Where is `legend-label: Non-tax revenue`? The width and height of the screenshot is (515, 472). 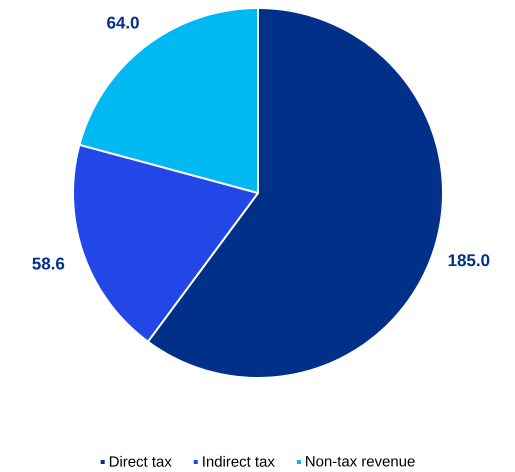
legend-label: Non-tax revenue is located at coordinates (360, 461).